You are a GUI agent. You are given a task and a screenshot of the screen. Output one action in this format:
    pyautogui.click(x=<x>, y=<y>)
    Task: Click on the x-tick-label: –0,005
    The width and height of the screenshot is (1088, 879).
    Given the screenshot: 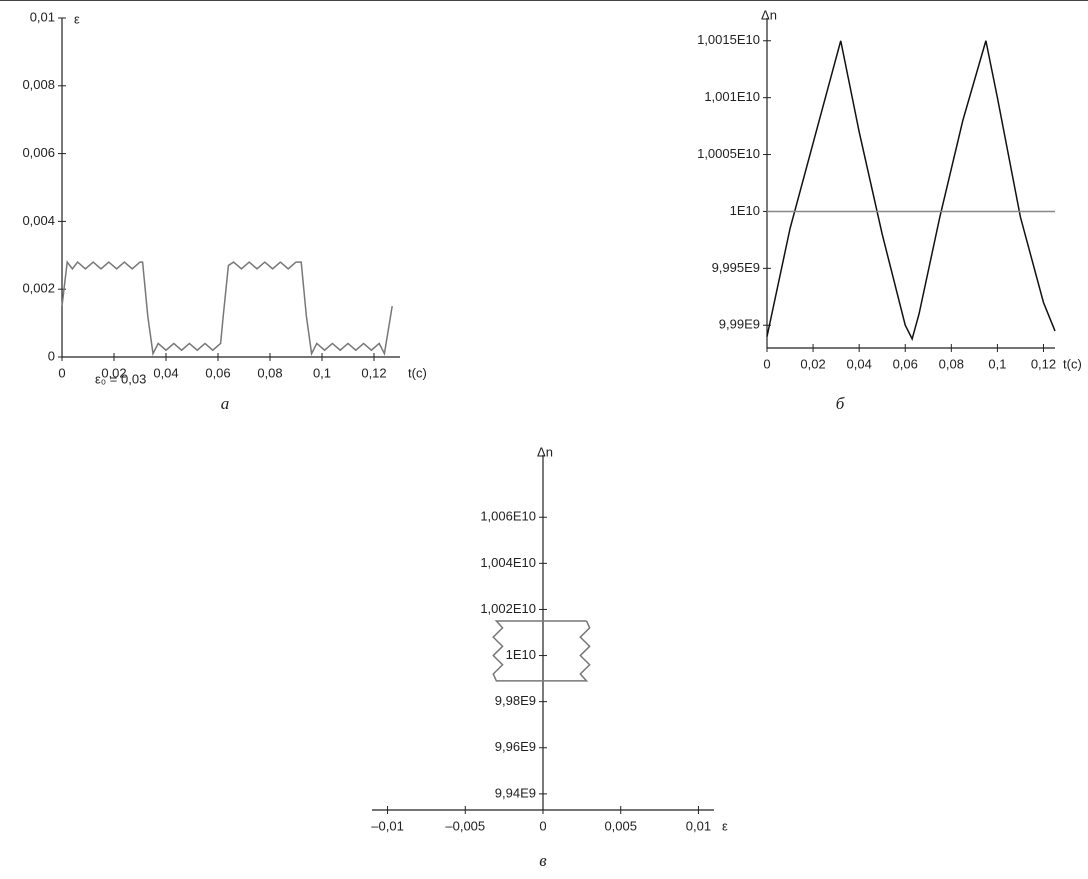 What is the action you would take?
    pyautogui.click(x=465, y=825)
    